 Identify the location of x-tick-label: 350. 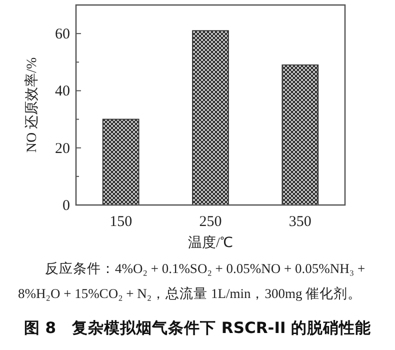
(300, 222).